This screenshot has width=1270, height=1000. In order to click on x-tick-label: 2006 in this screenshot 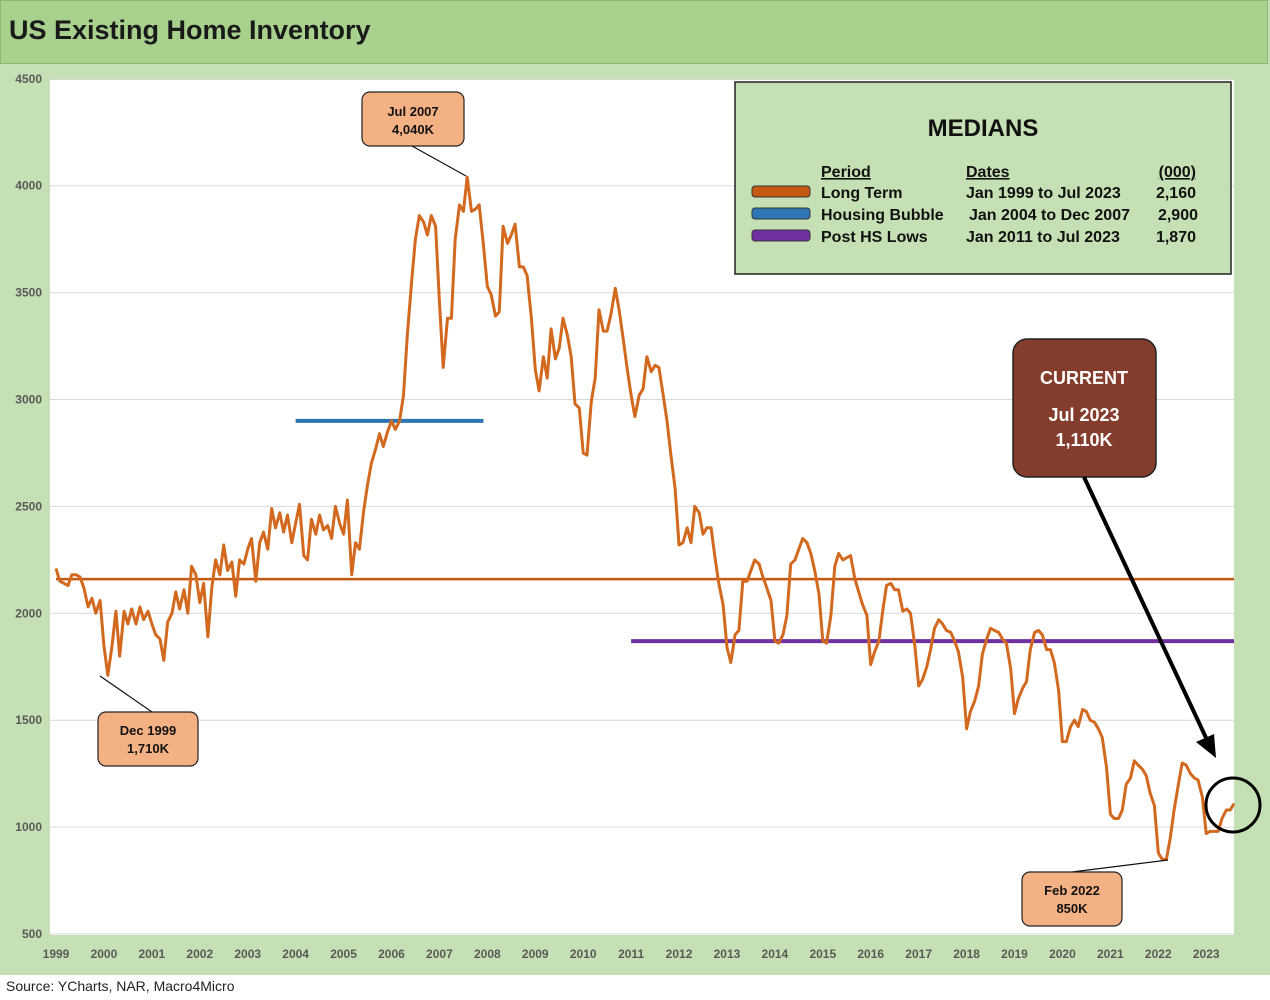, I will do `click(391, 954)`.